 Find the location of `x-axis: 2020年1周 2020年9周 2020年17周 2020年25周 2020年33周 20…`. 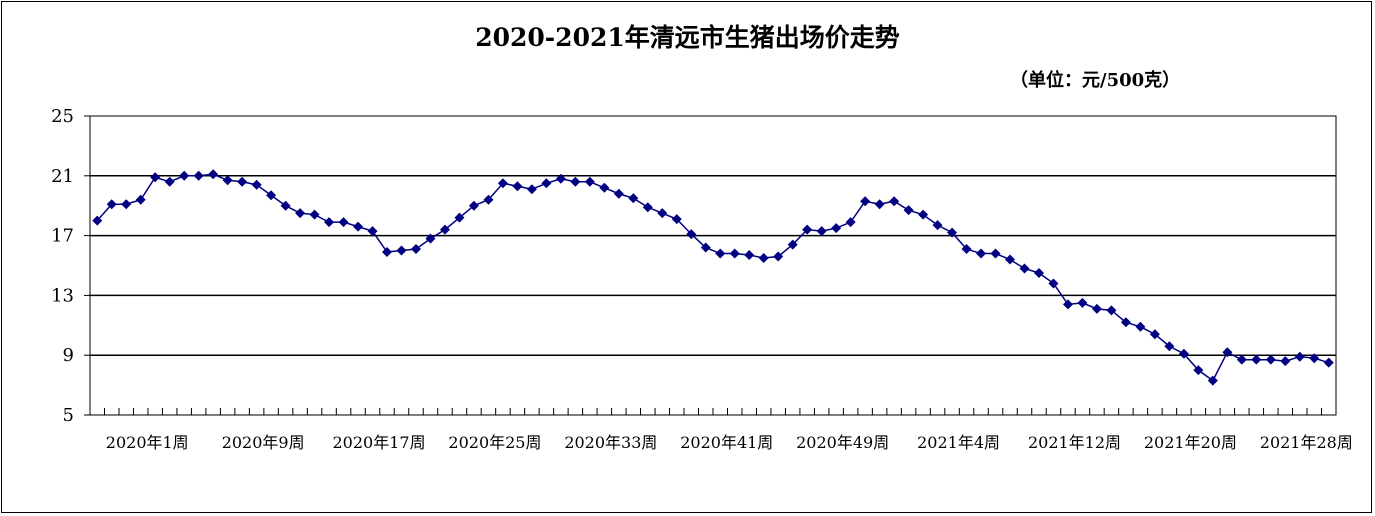

x-axis: 2020年1周 2020年9周 2020年17周 2020年25周 2020年33周 20… is located at coordinates (721, 430).